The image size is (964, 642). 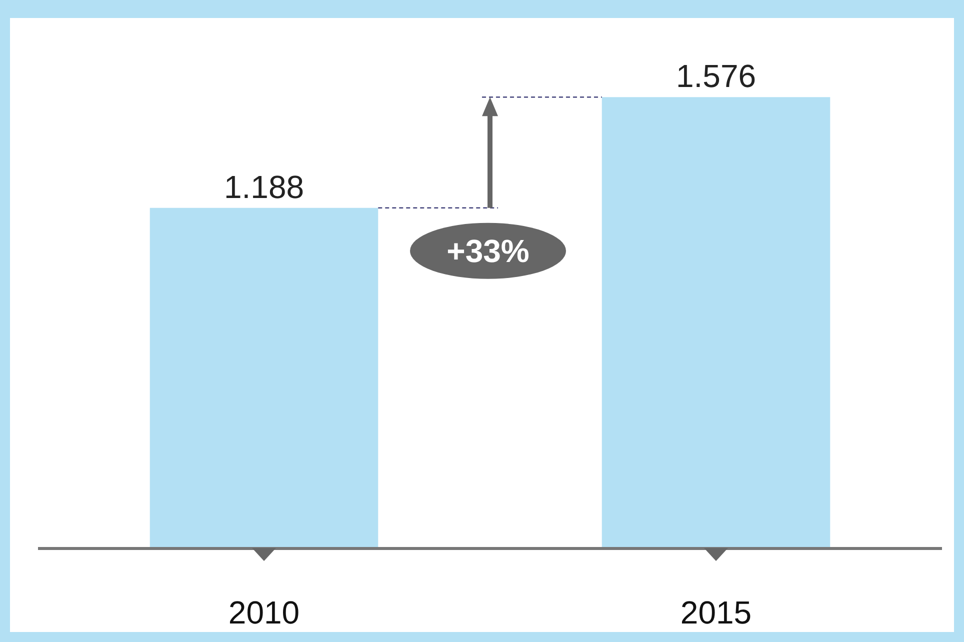 What do you see at coordinates (264, 612) in the screenshot?
I see `x-tick-label: 2010` at bounding box center [264, 612].